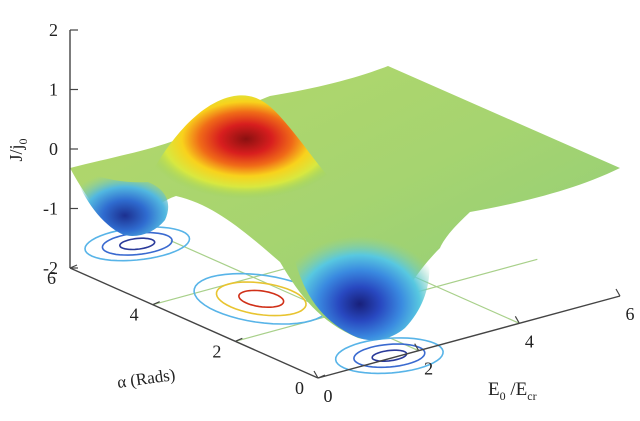  I want to click on z-tick-label-3: -1, so click(50, 209).